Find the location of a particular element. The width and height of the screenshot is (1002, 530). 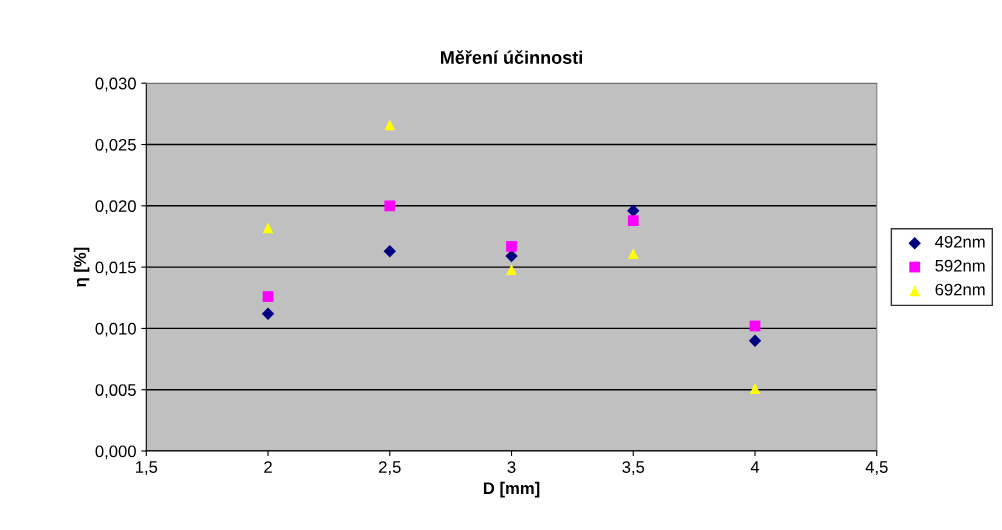

x-tick-label: 4,5 is located at coordinates (876, 468).